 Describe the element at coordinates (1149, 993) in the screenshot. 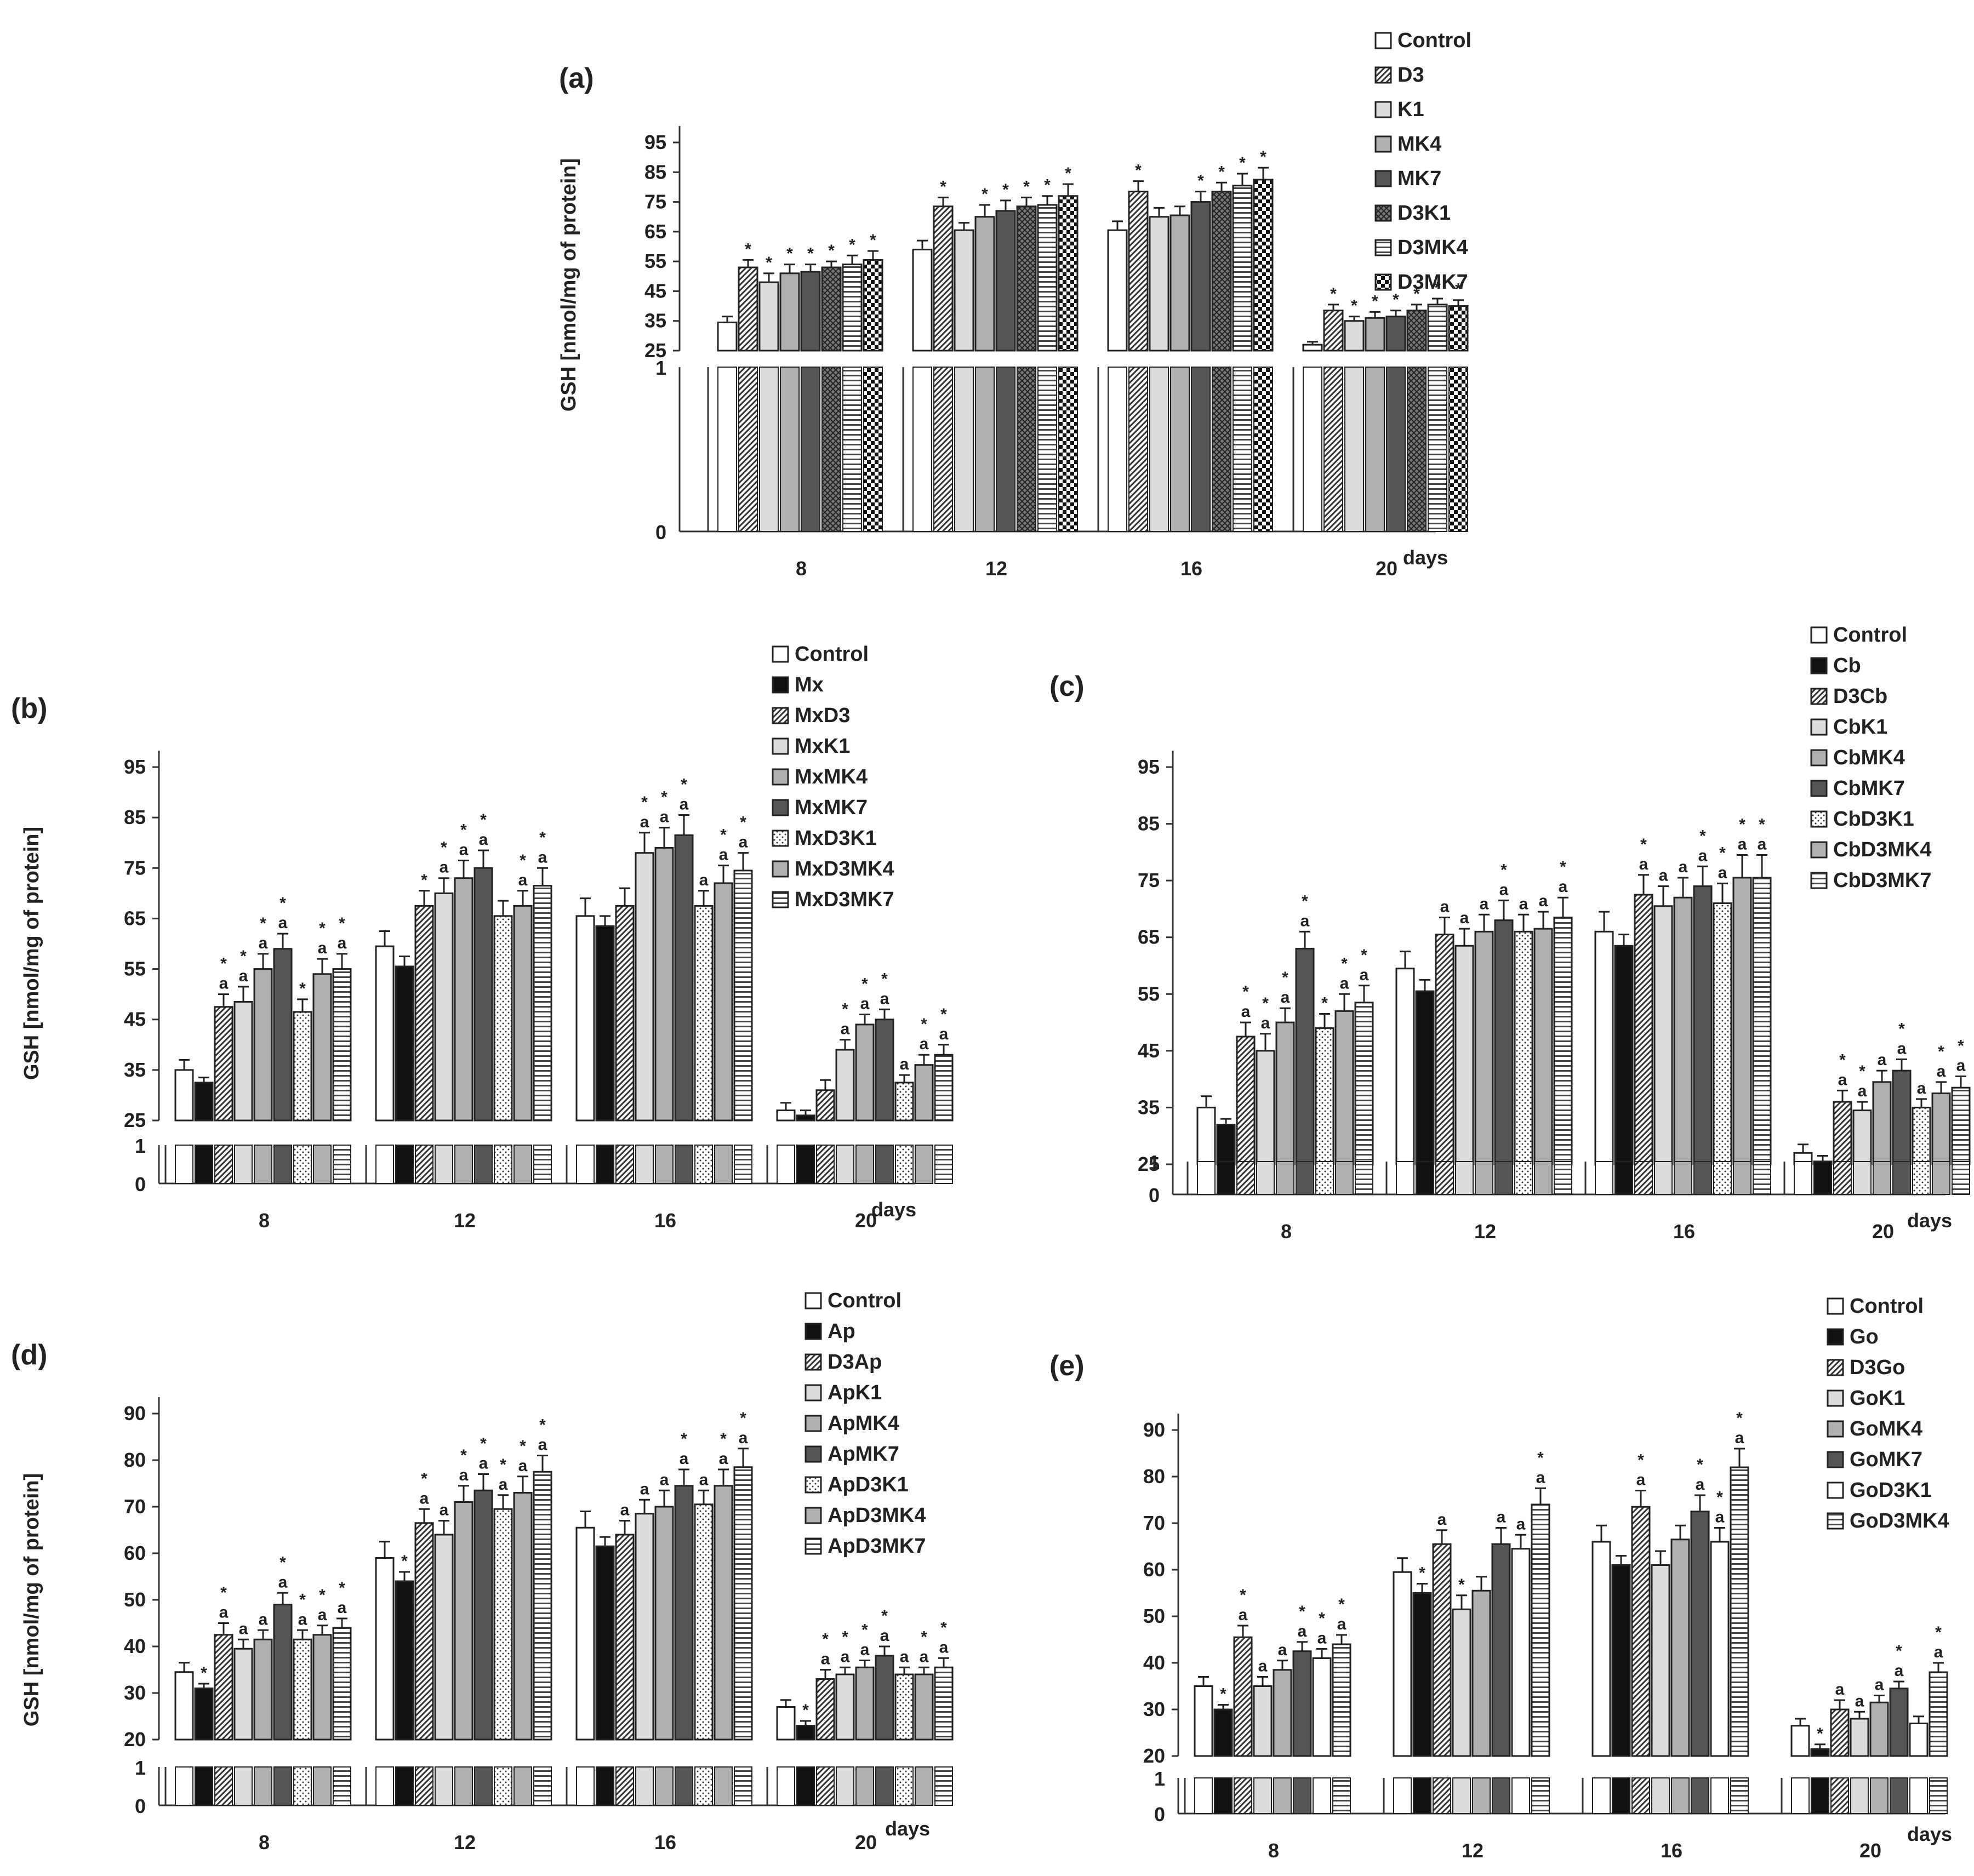

I see `y-tick-label: 55` at that location.